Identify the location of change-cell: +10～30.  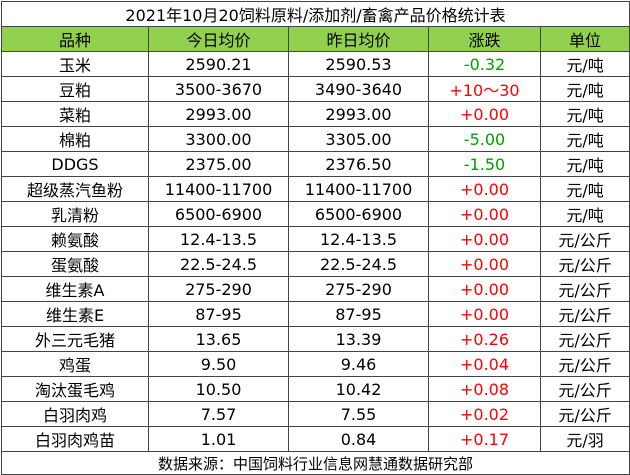
(484, 89).